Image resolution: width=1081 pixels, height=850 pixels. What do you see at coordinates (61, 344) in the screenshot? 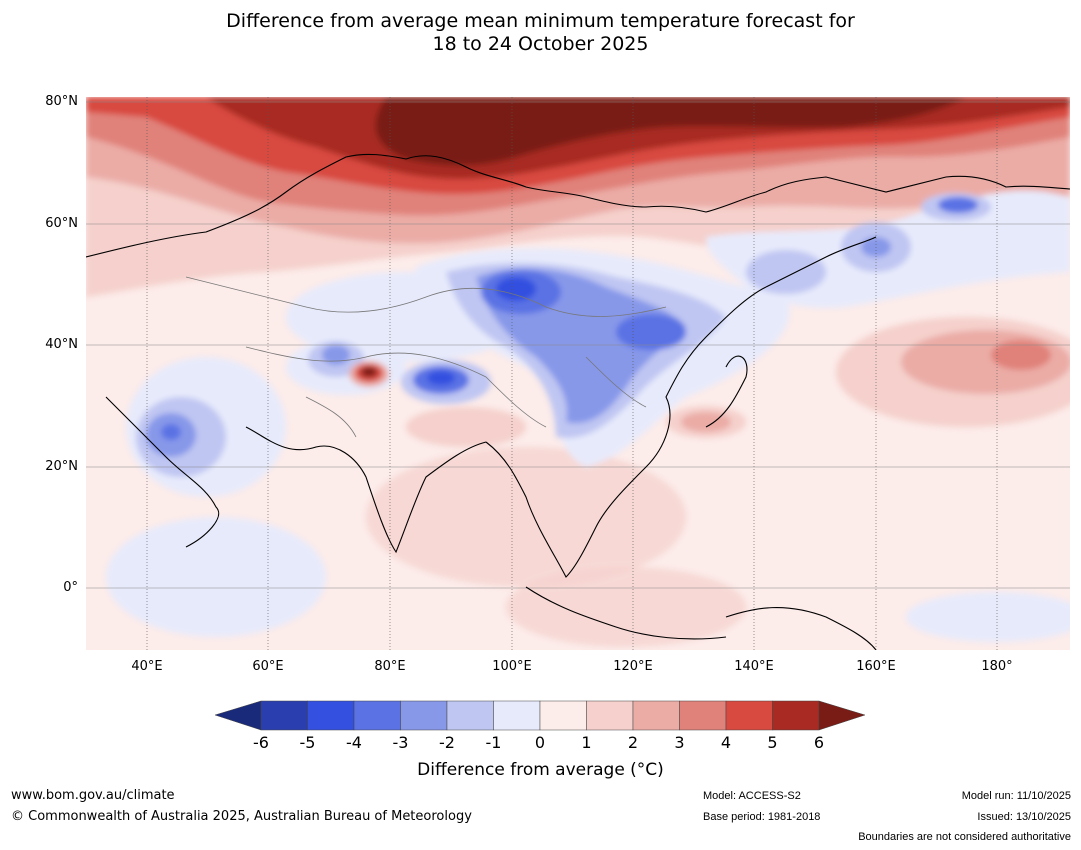
I see `lat-label-40n: 40°N` at bounding box center [61, 344].